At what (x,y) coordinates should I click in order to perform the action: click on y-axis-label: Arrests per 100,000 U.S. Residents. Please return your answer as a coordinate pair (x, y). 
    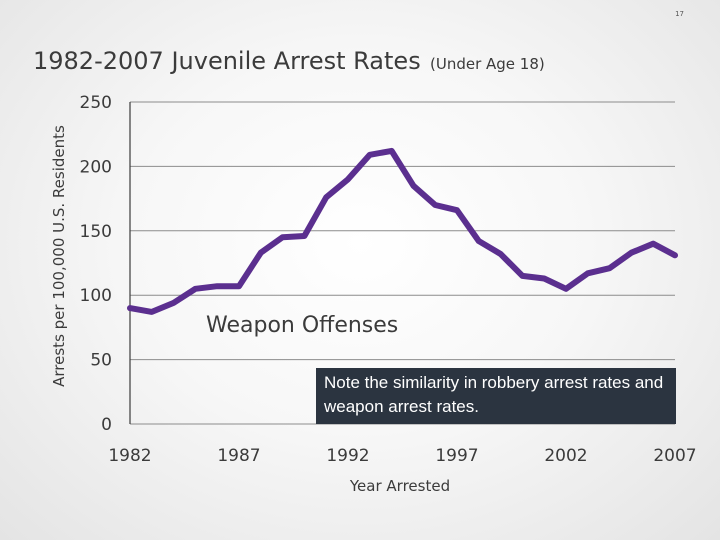
    Looking at the image, I should click on (59, 256).